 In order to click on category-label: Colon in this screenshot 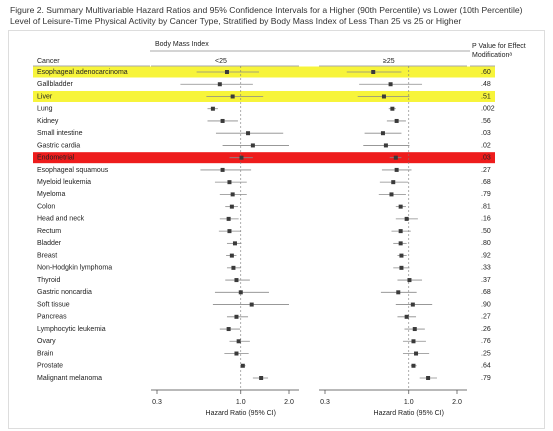, I will do `click(46, 206)`.